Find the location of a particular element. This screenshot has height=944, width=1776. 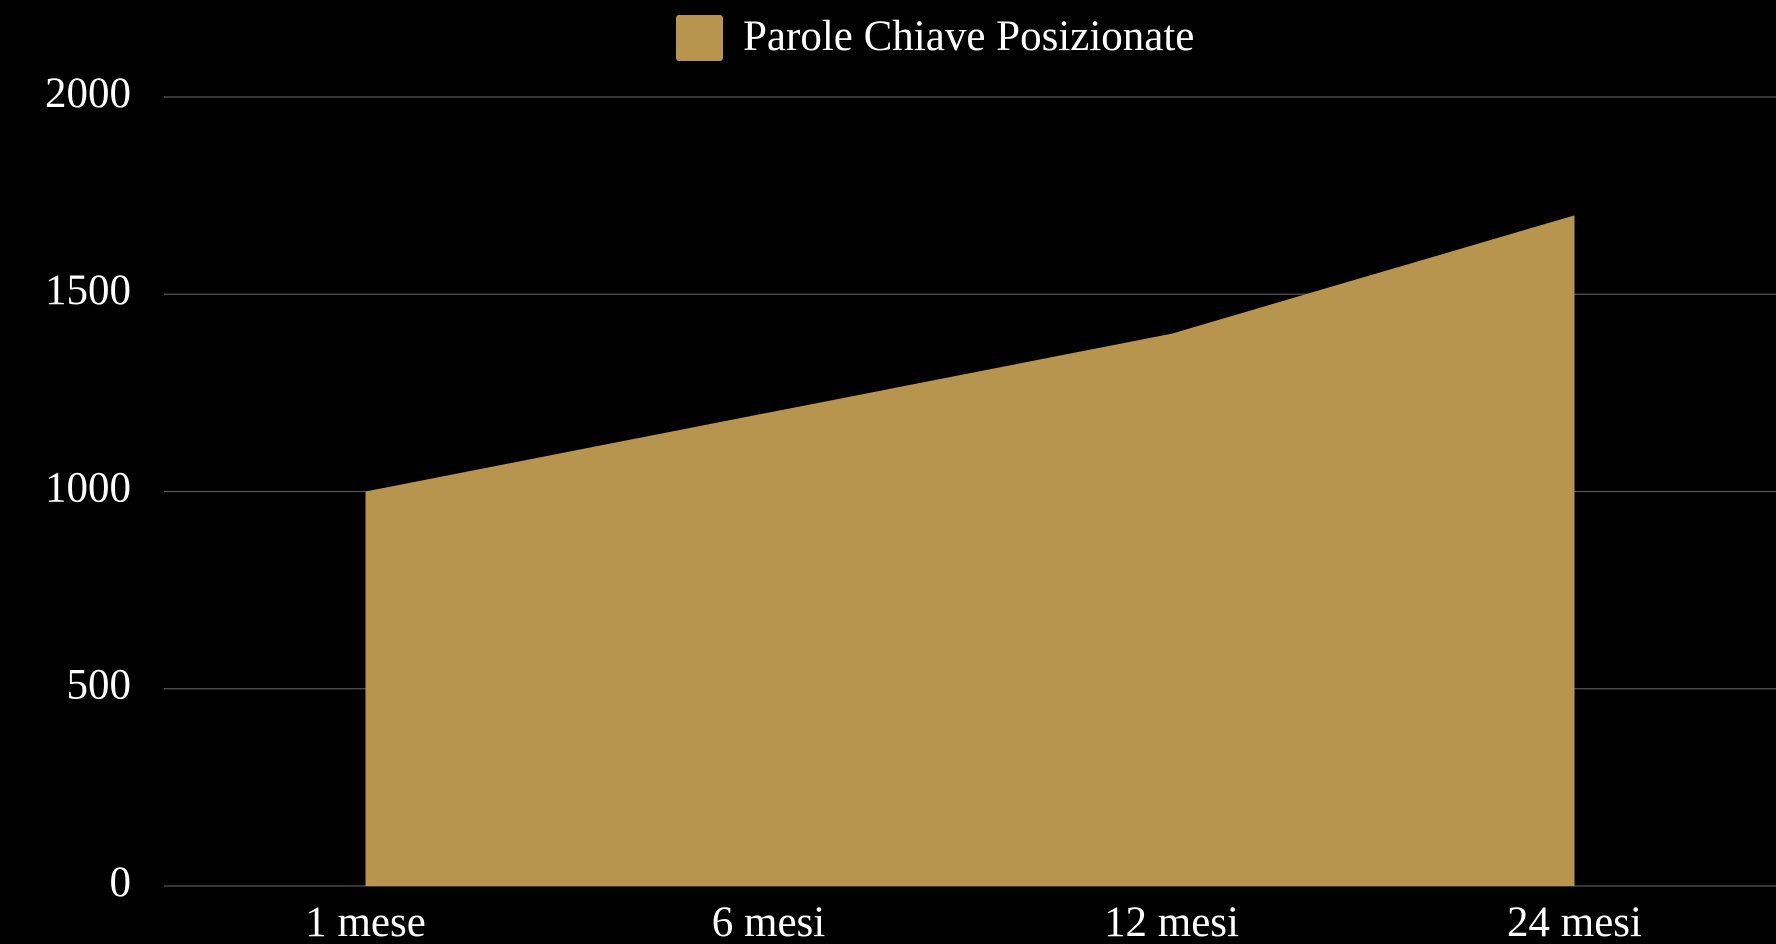

x-tick-label: 1 mese is located at coordinates (365, 921).